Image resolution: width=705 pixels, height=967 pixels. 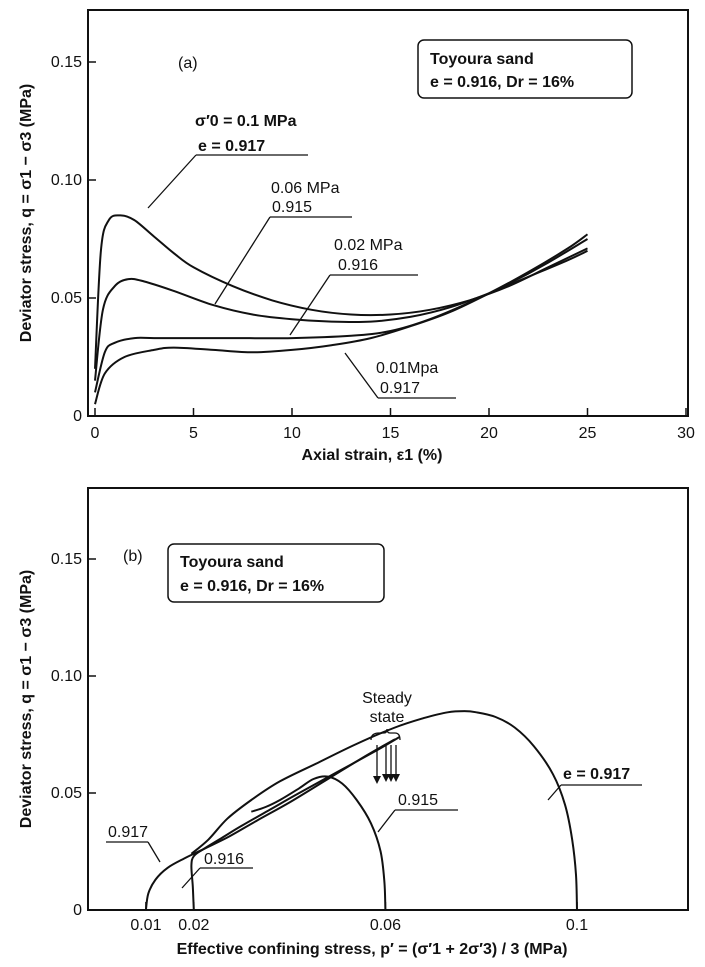 I want to click on steady-state-brace, so click(x=385, y=734).